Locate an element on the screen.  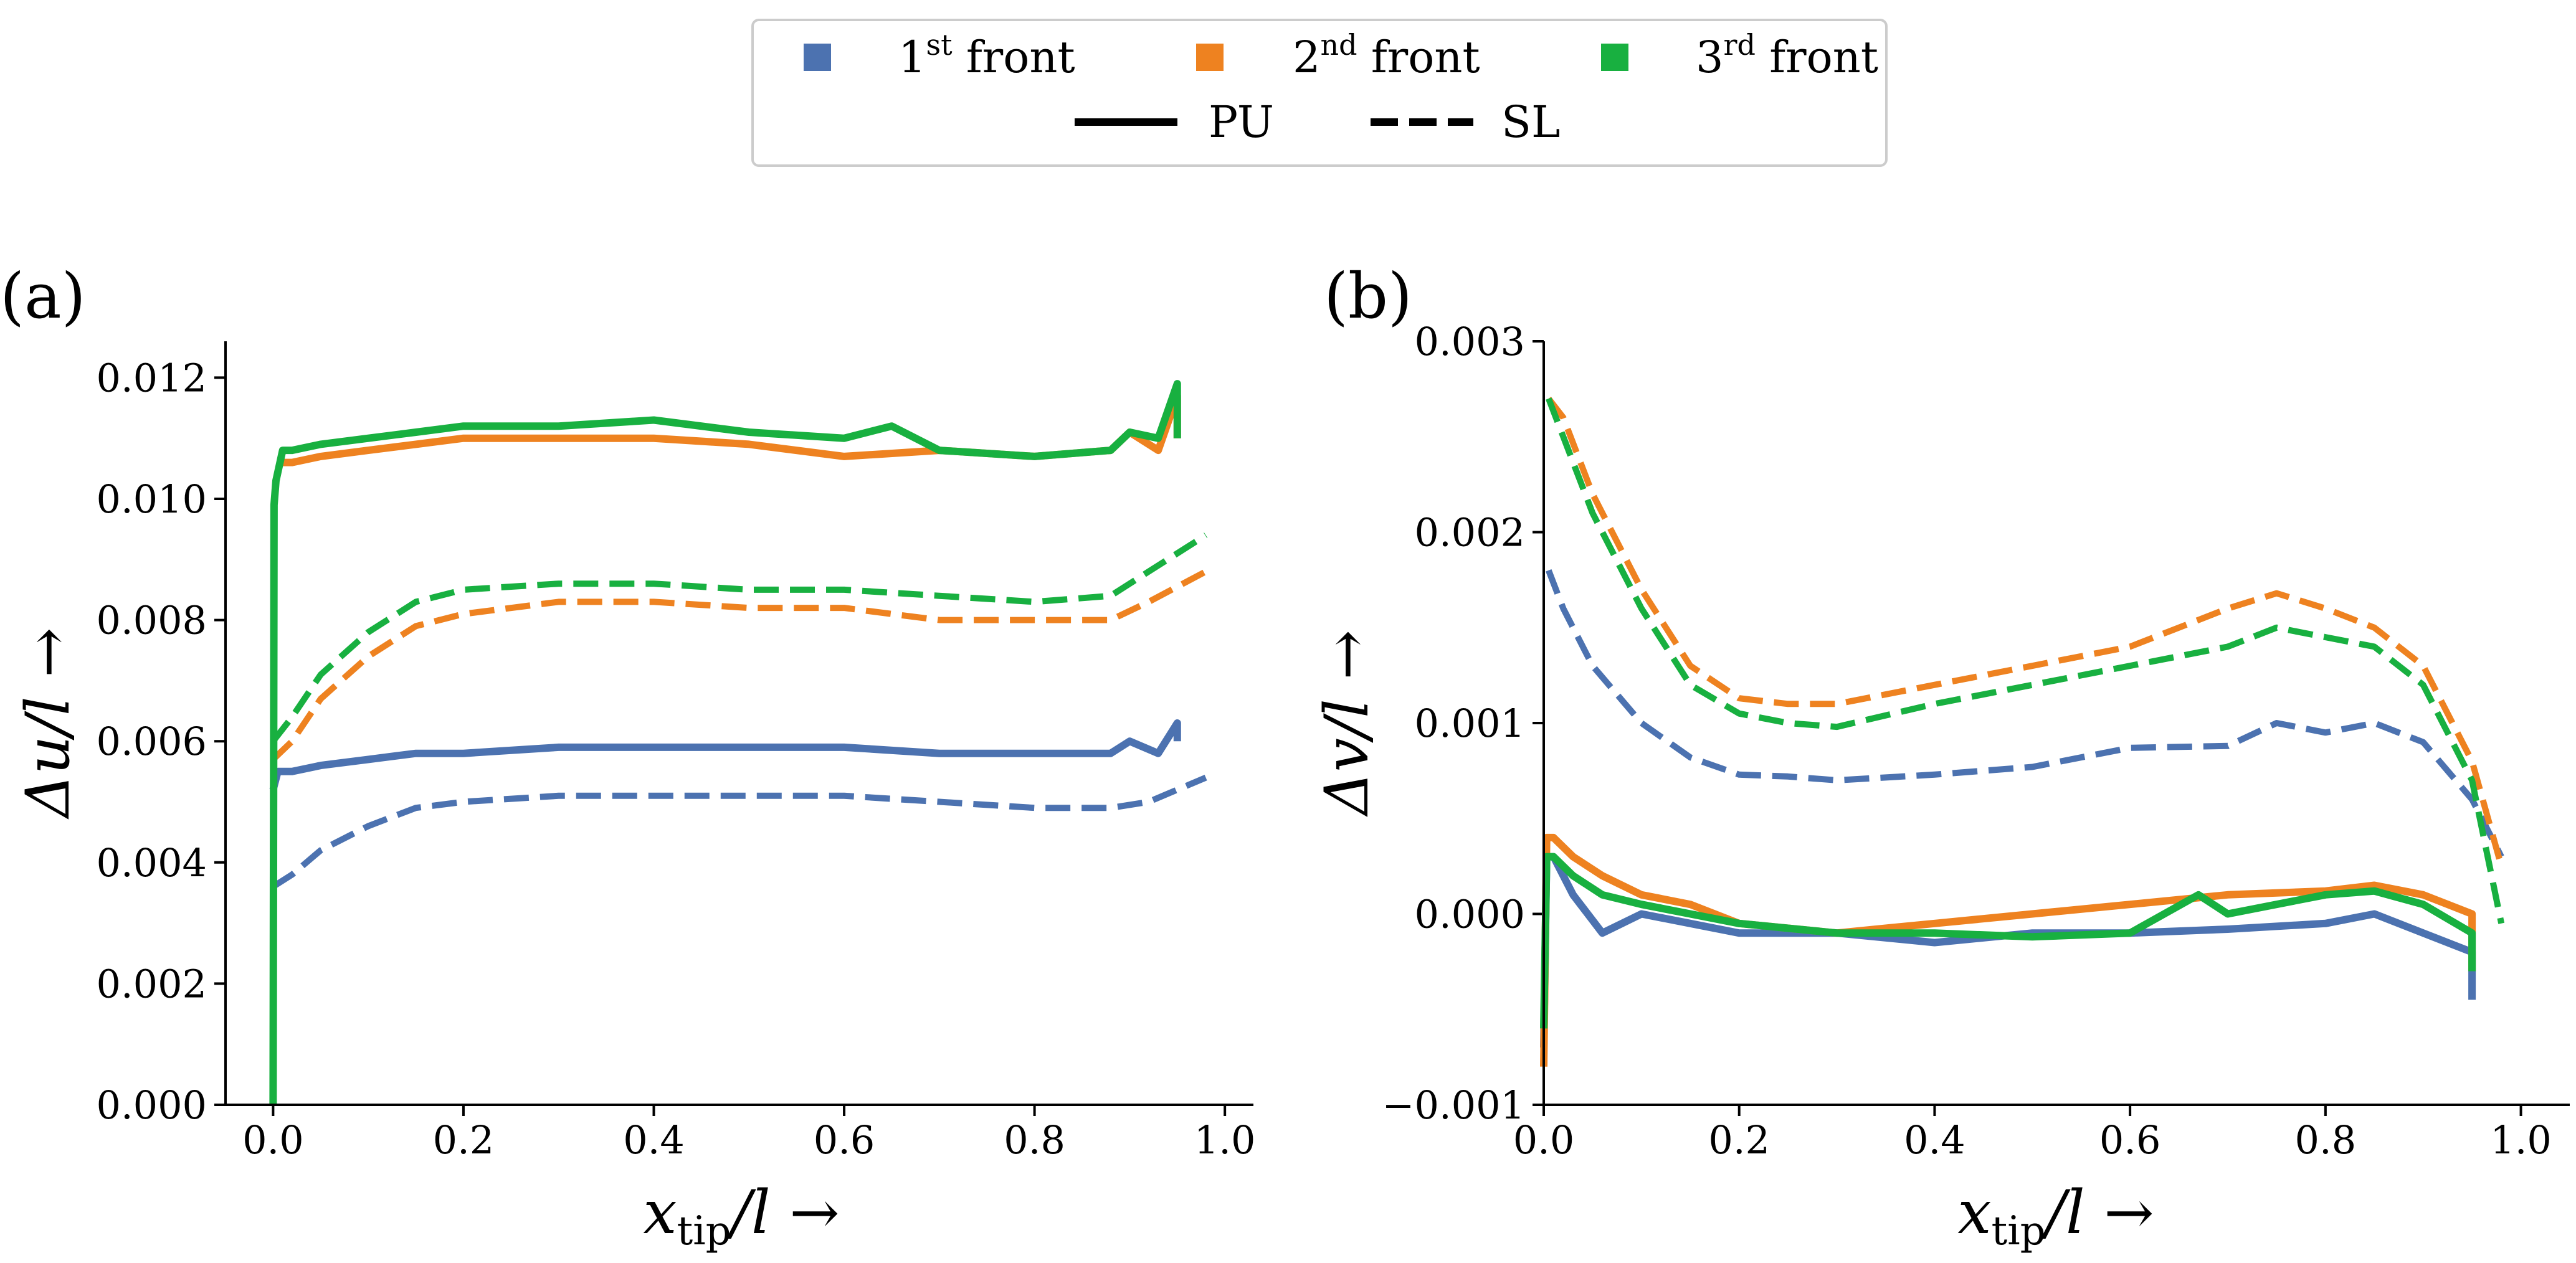
legend-label-front-3-sup: rd is located at coordinates (1740, 45).